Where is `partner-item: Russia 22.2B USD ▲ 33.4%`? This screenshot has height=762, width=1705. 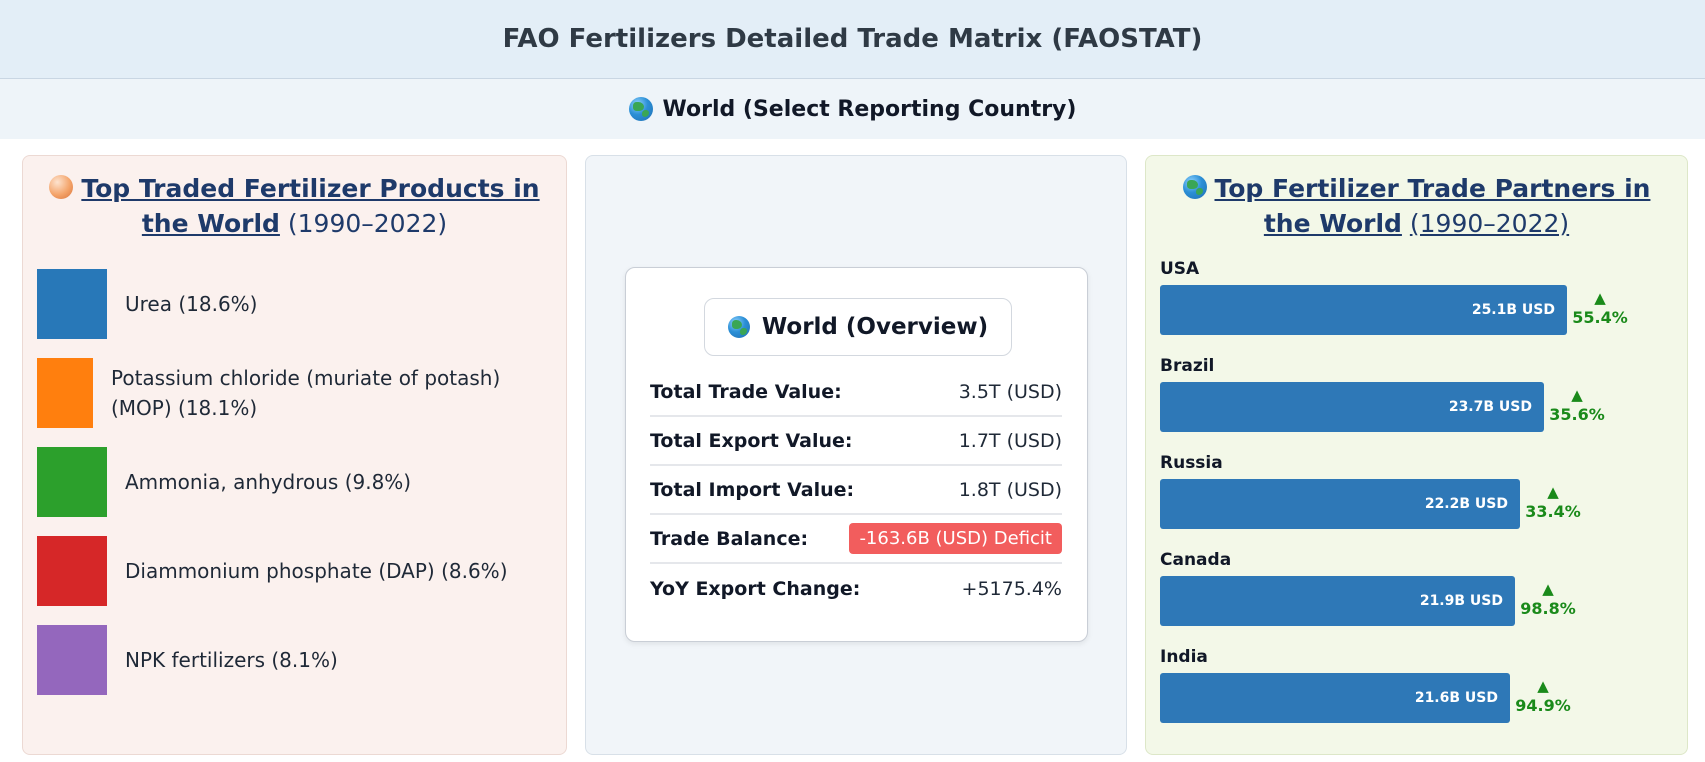
partner-item: Russia 22.2B USD ▲ 33.4% is located at coordinates (1420, 501).